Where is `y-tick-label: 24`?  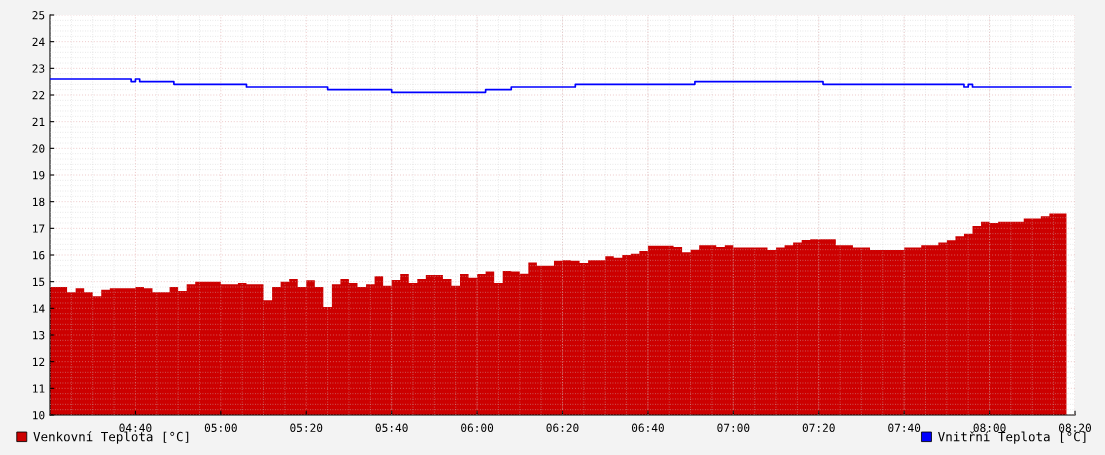 y-tick-label: 24 is located at coordinates (38, 41).